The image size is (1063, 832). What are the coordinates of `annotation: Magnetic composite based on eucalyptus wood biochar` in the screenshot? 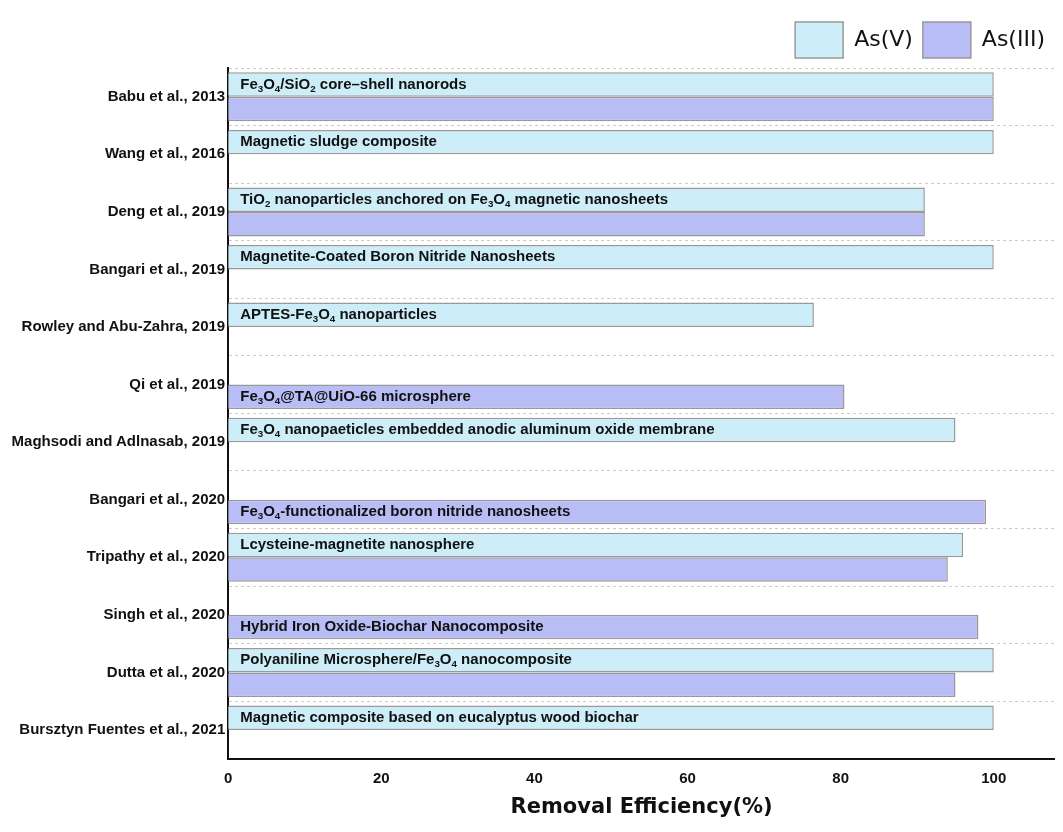 It's located at (439, 716).